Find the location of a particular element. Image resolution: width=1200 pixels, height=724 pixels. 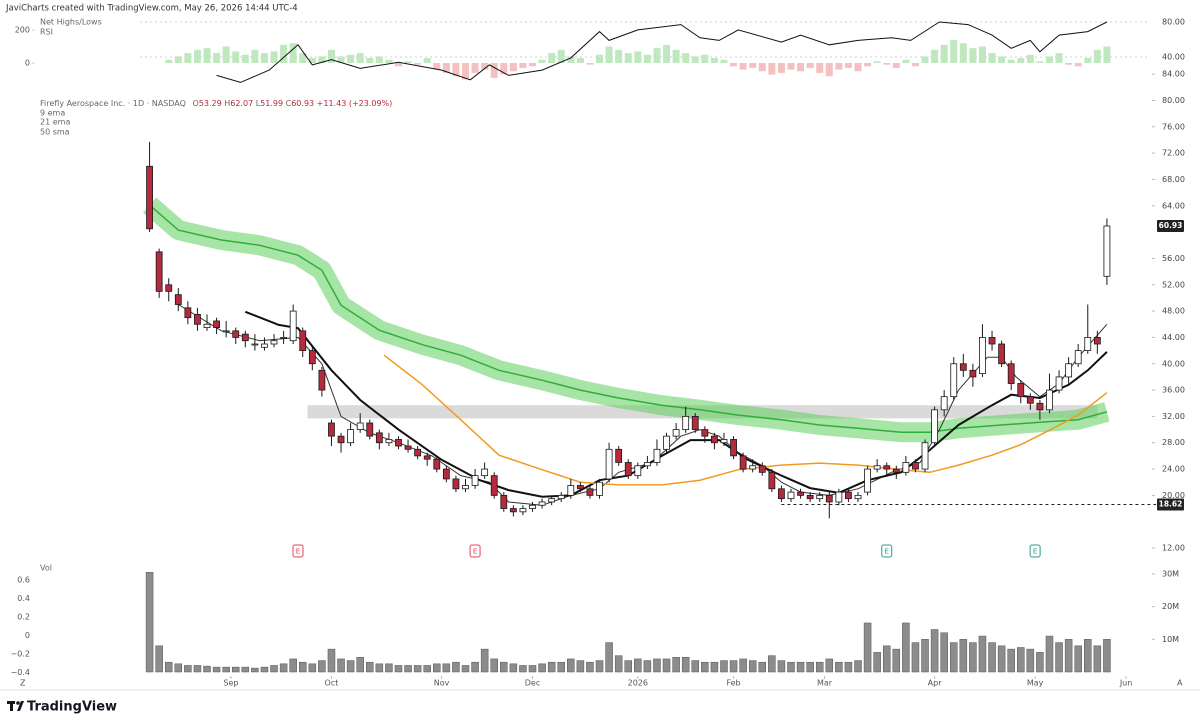

bars-tick-label: 0 is located at coordinates (27, 63).